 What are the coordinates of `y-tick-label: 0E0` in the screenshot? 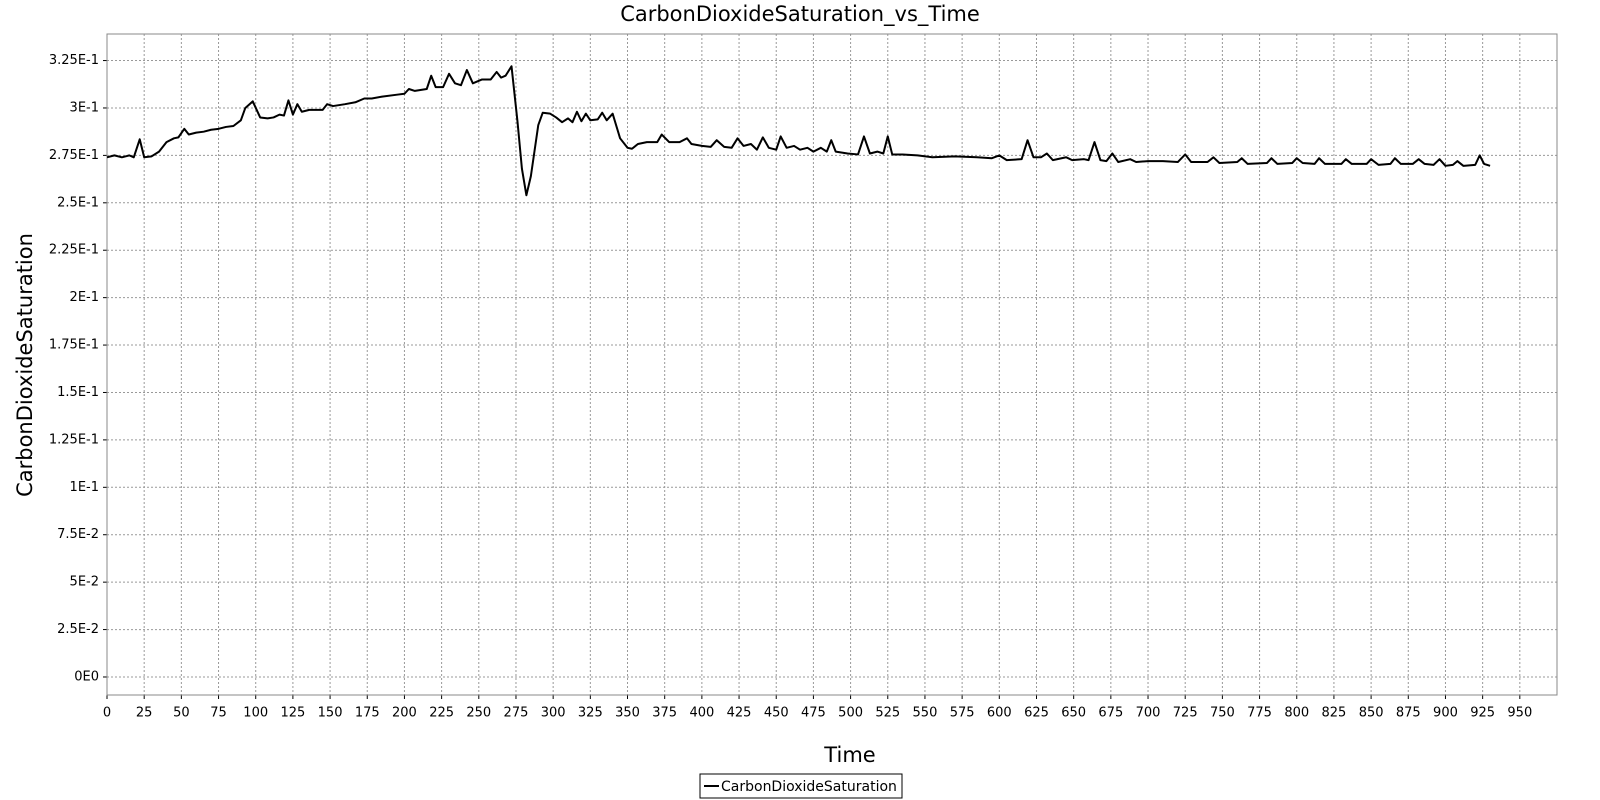 It's located at (86, 676).